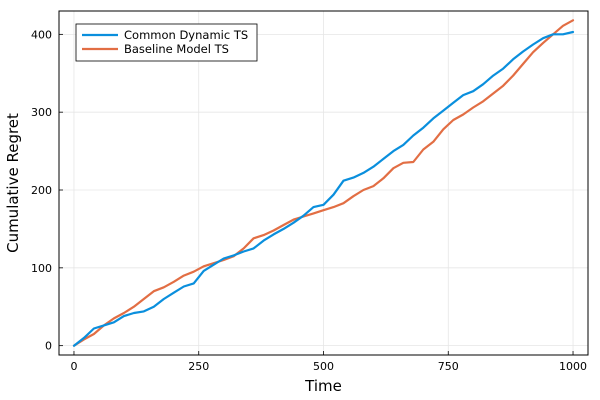 The width and height of the screenshot is (600, 400). I want to click on y-tick-label: 100, so click(41, 268).